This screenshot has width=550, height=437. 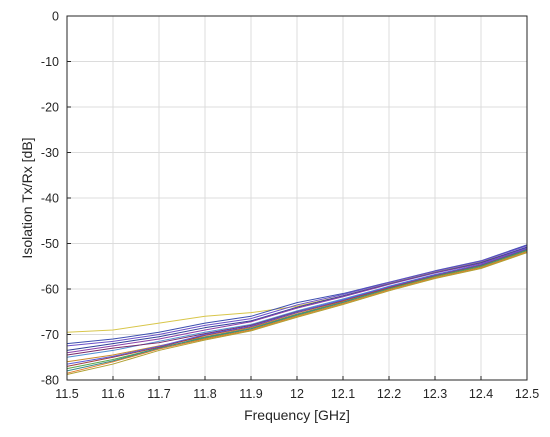 What do you see at coordinates (50, 108) in the screenshot?
I see `y-tick-label: -20` at bounding box center [50, 108].